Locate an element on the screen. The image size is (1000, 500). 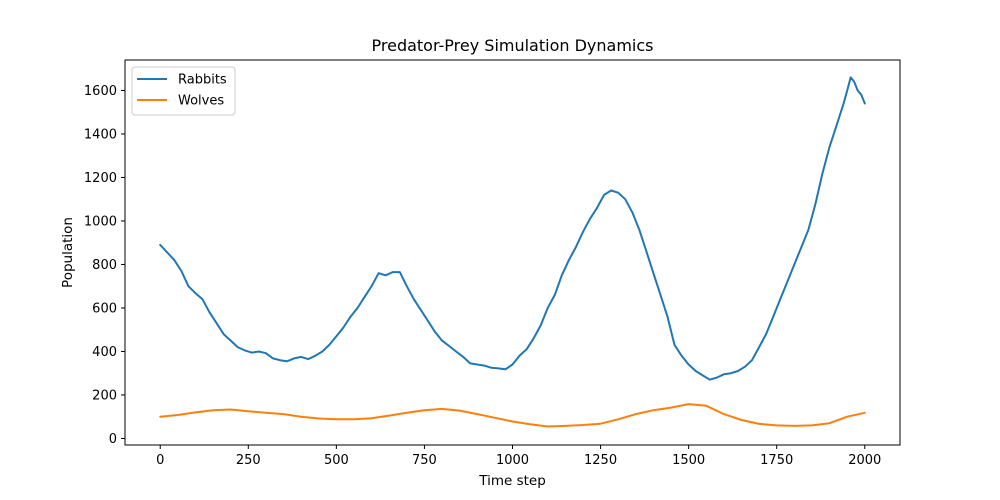
y-axis-label: Population is located at coordinates (68, 252).